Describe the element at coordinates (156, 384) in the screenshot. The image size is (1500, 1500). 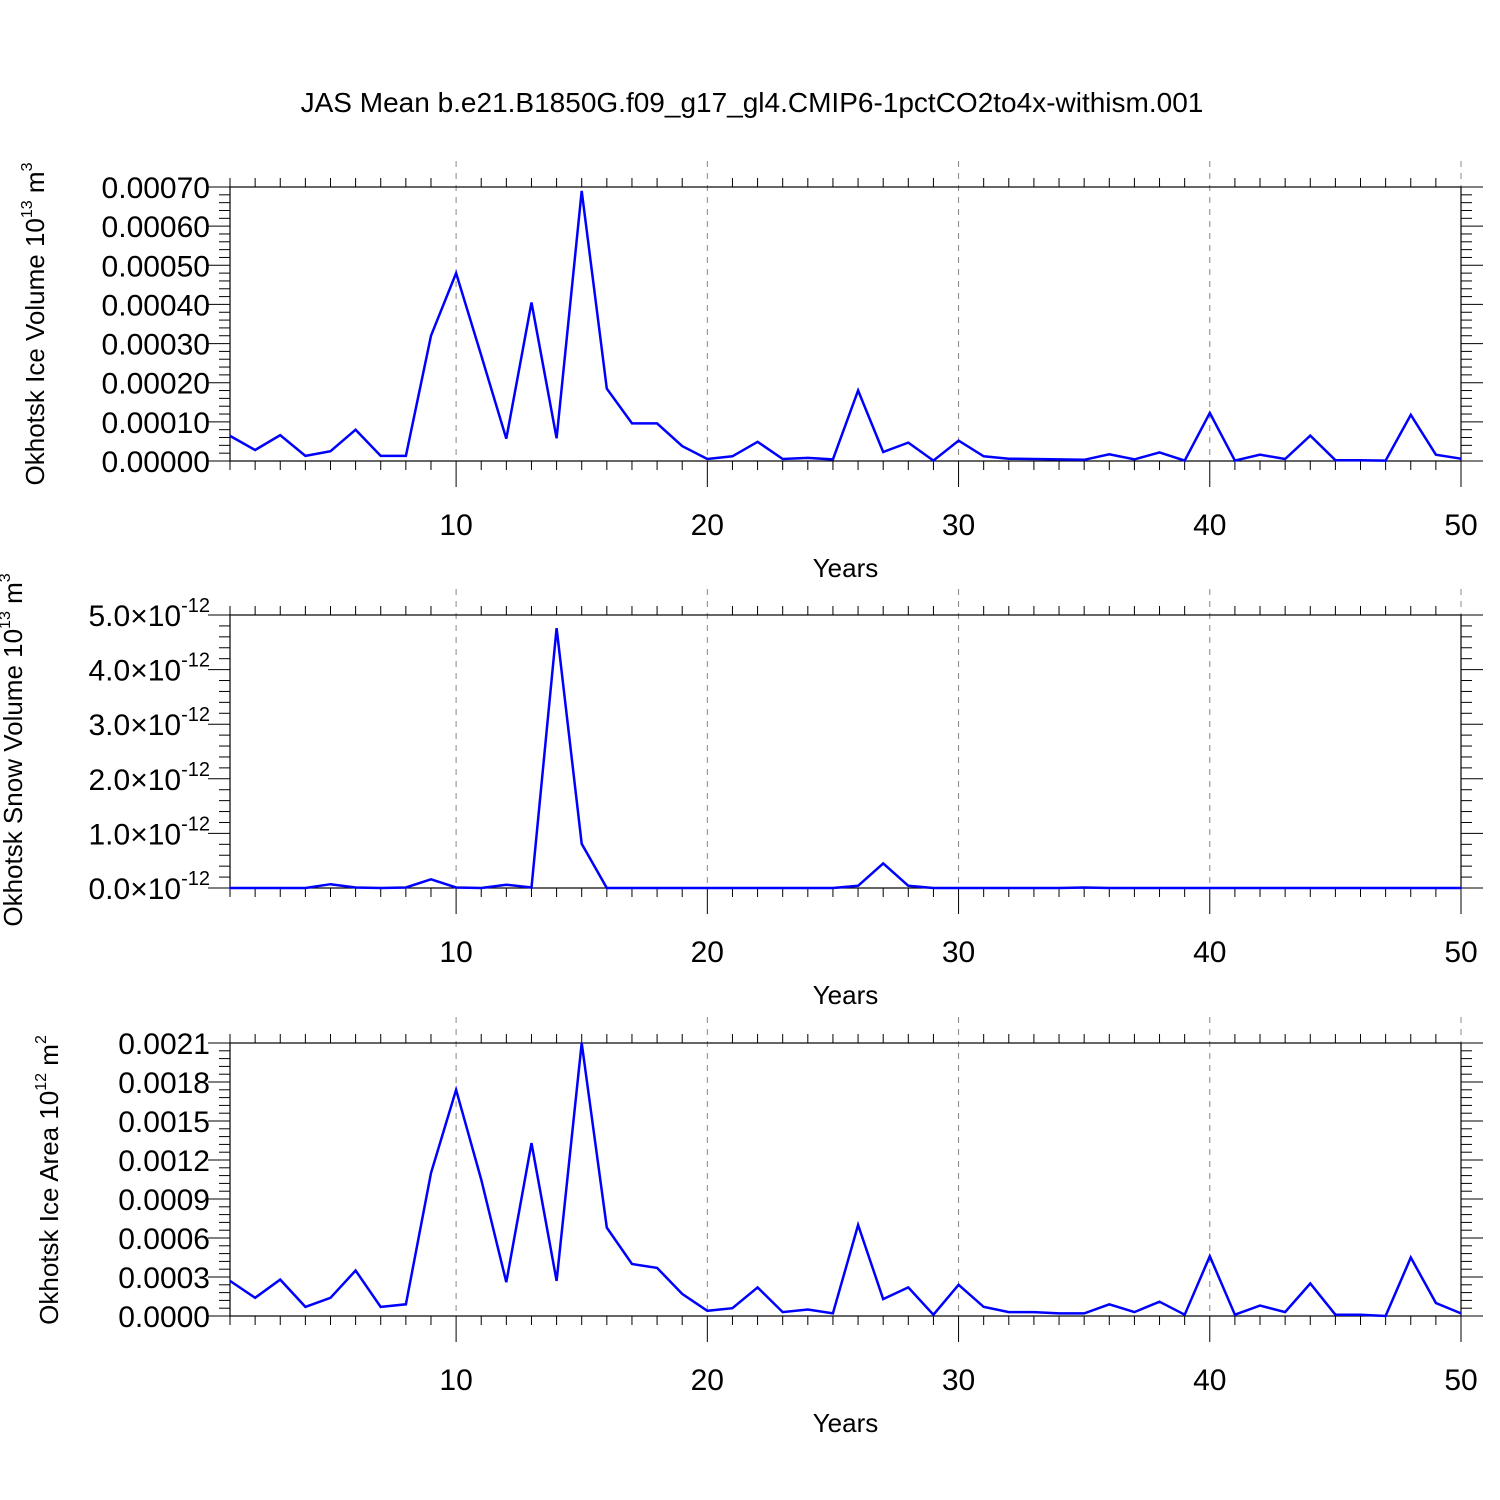
I see `y-tick-label: 0.00020` at that location.